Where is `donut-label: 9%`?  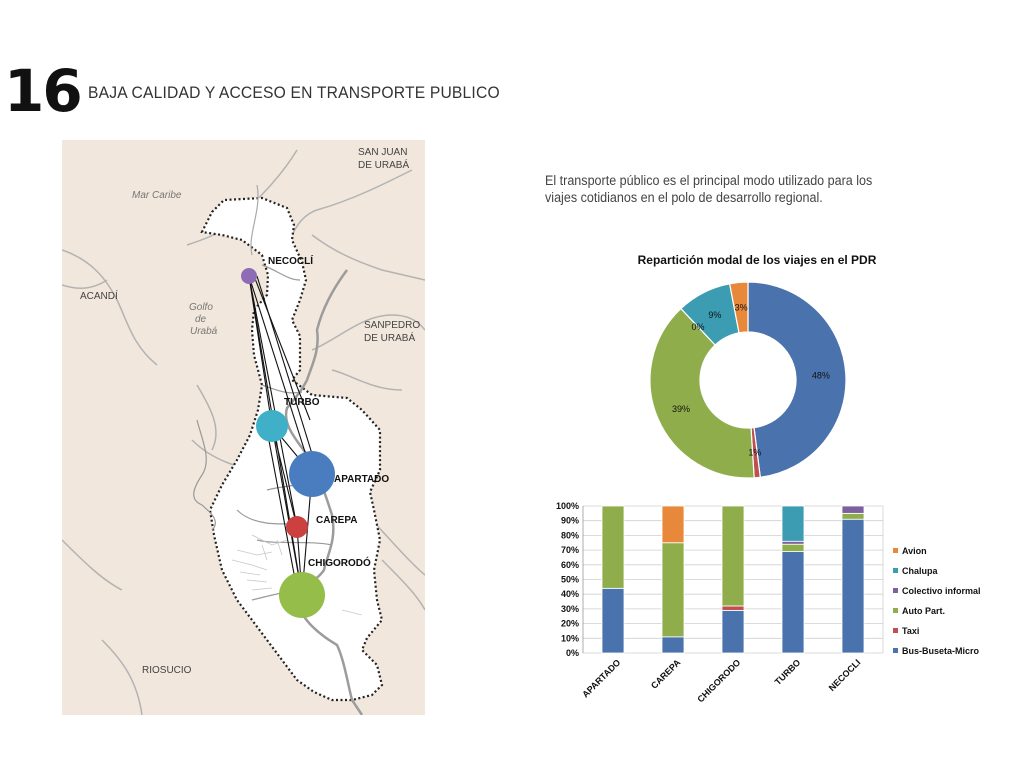 donut-label: 9% is located at coordinates (714, 315).